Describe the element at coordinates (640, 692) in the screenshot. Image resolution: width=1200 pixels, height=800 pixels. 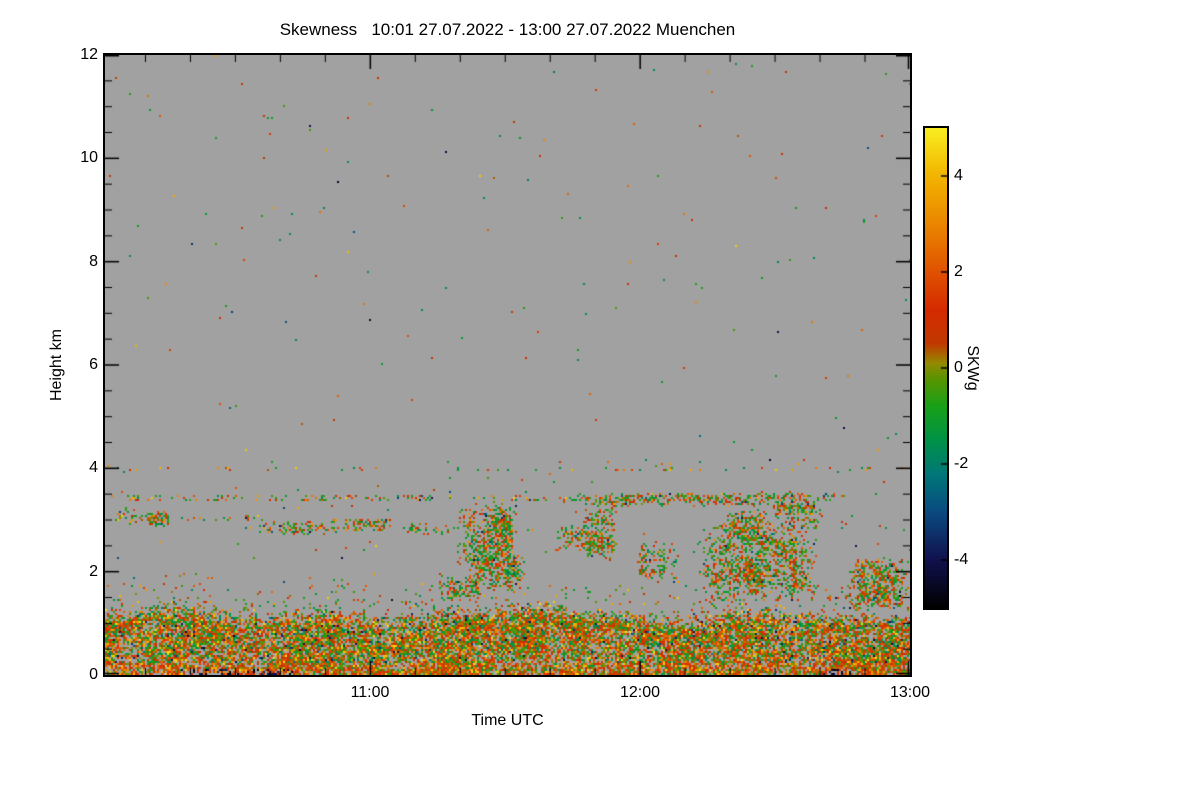
I see `x-tick-1200: 12:00` at that location.